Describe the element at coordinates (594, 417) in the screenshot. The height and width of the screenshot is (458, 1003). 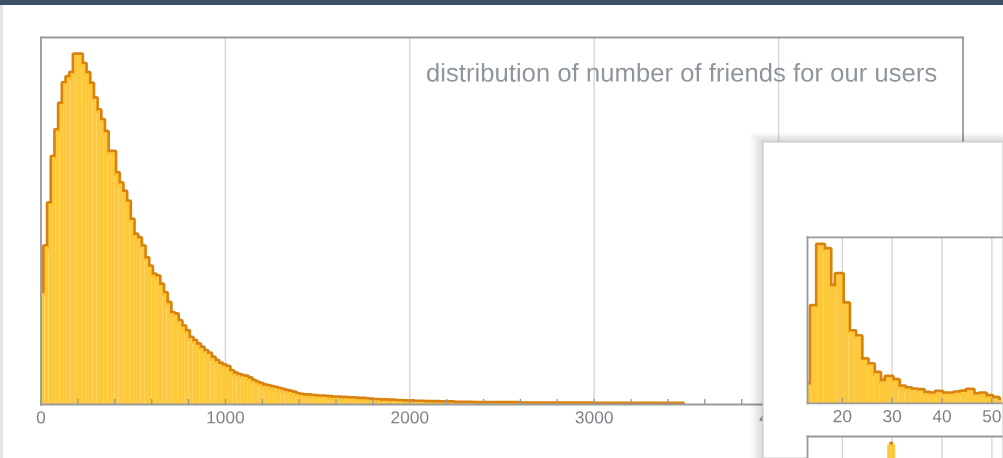
I see `x-tick-label: 3000` at that location.